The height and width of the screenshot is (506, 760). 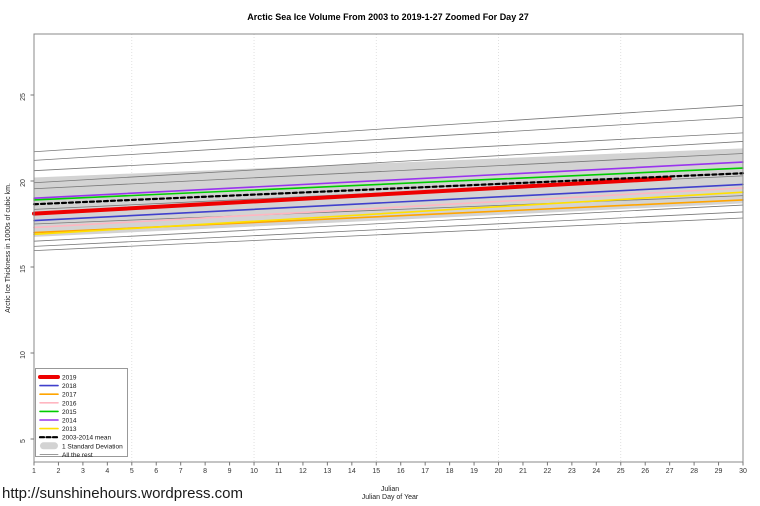 I want to click on series-line-2016, so click(x=388, y=208).